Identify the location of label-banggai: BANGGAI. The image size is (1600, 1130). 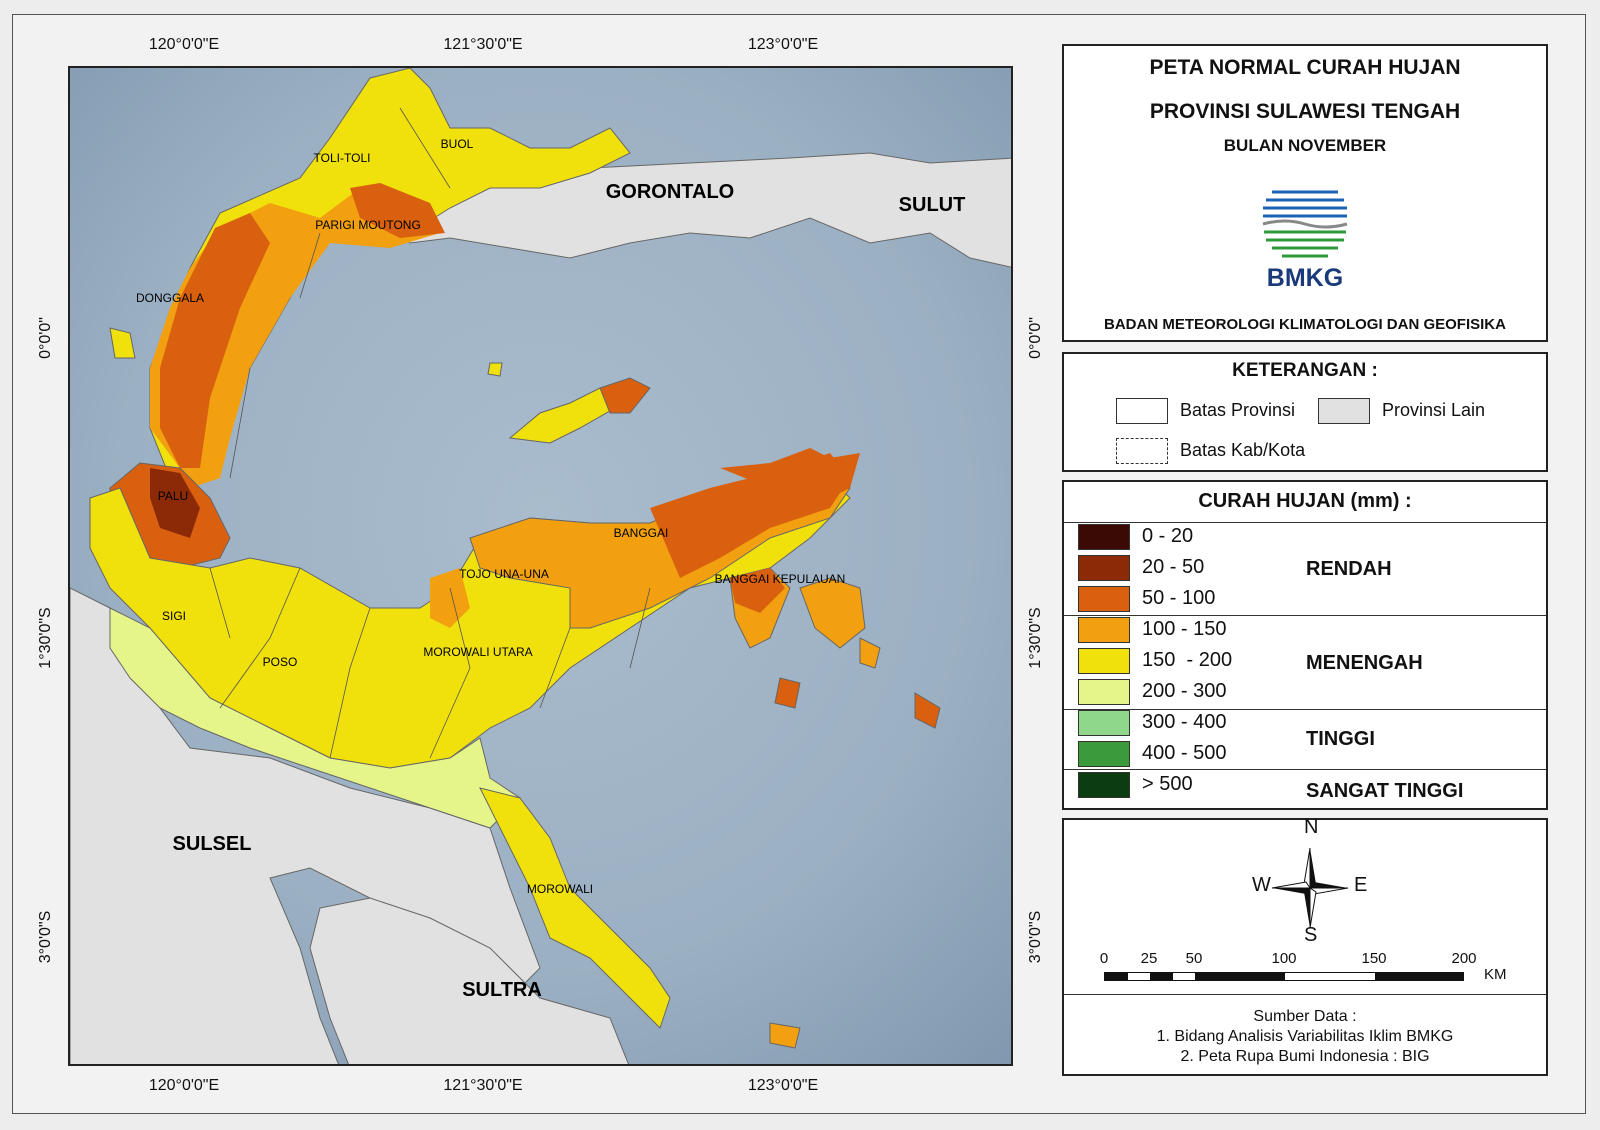
(641, 533).